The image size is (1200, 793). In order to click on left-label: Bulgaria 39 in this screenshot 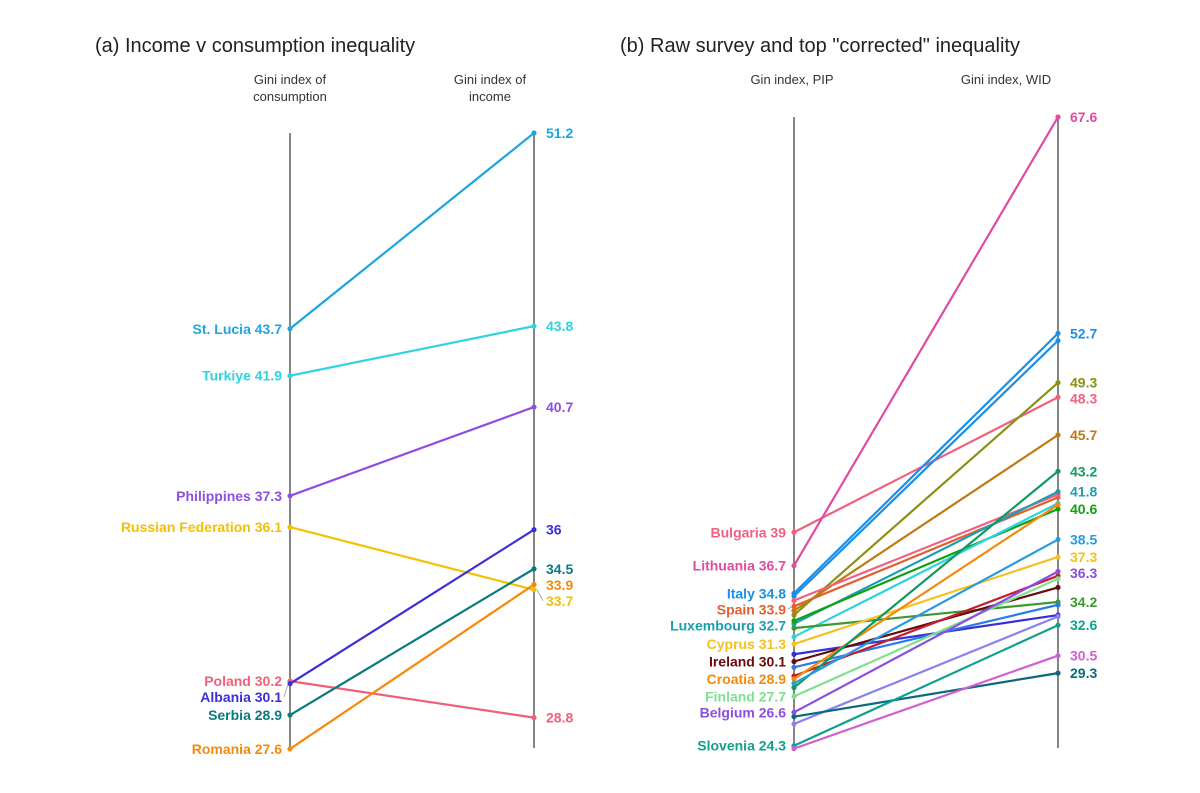, I will do `click(749, 532)`.